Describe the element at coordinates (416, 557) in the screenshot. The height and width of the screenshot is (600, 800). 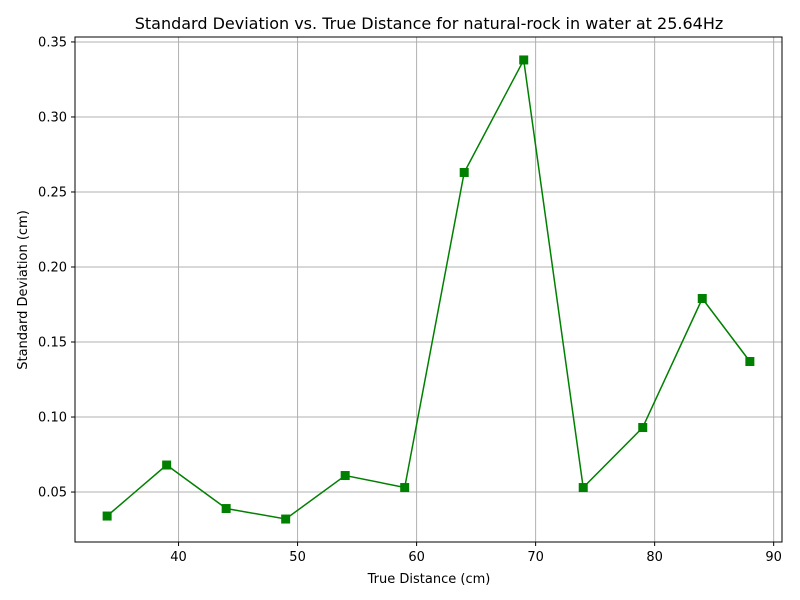
I see `x-tick-label: 60` at that location.